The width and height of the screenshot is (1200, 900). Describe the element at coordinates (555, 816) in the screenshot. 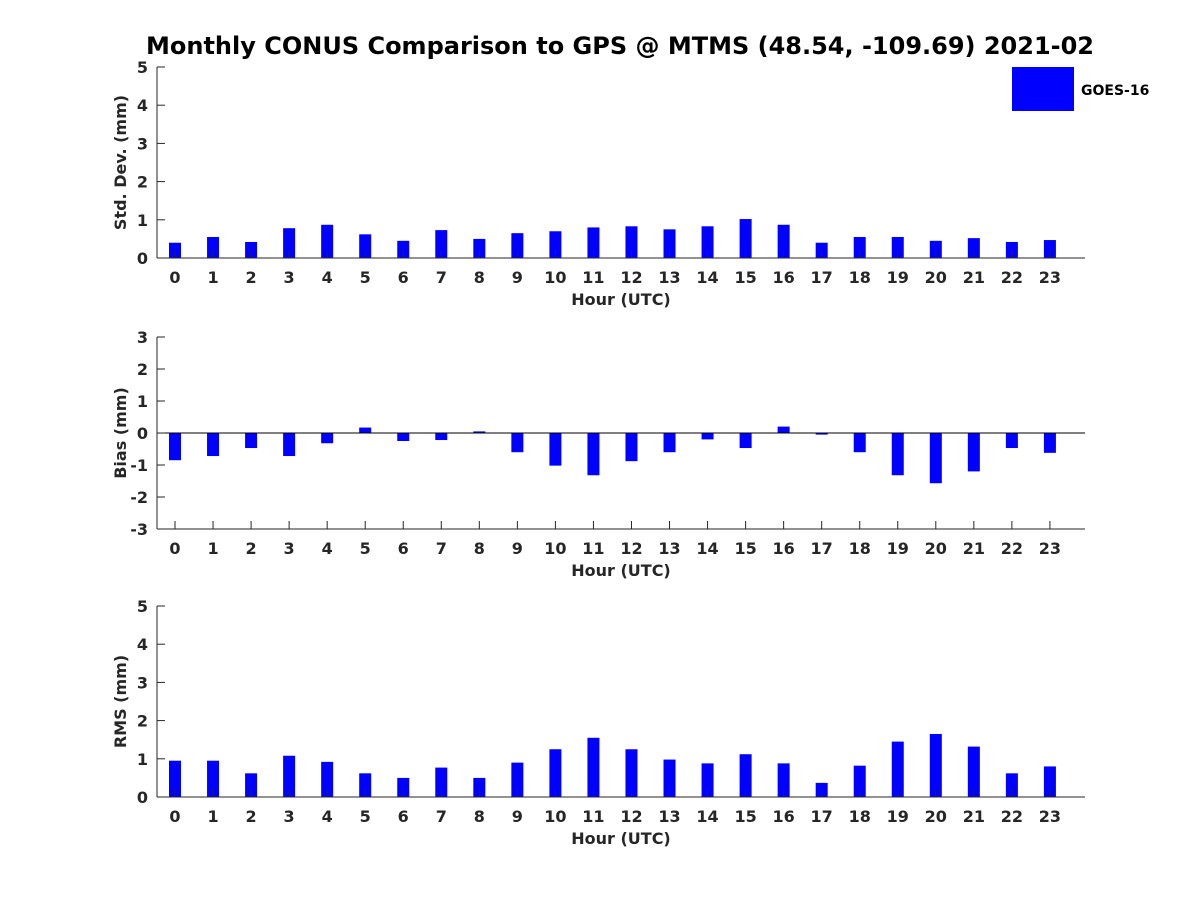

I see `x-tick-label: 10` at that location.